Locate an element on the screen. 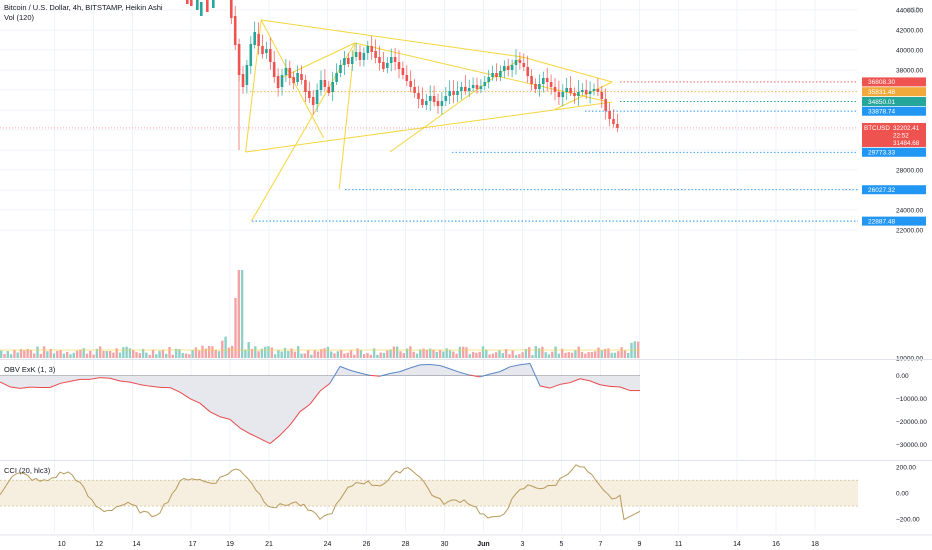  pane-divider-cci is located at coordinates (466, 460).